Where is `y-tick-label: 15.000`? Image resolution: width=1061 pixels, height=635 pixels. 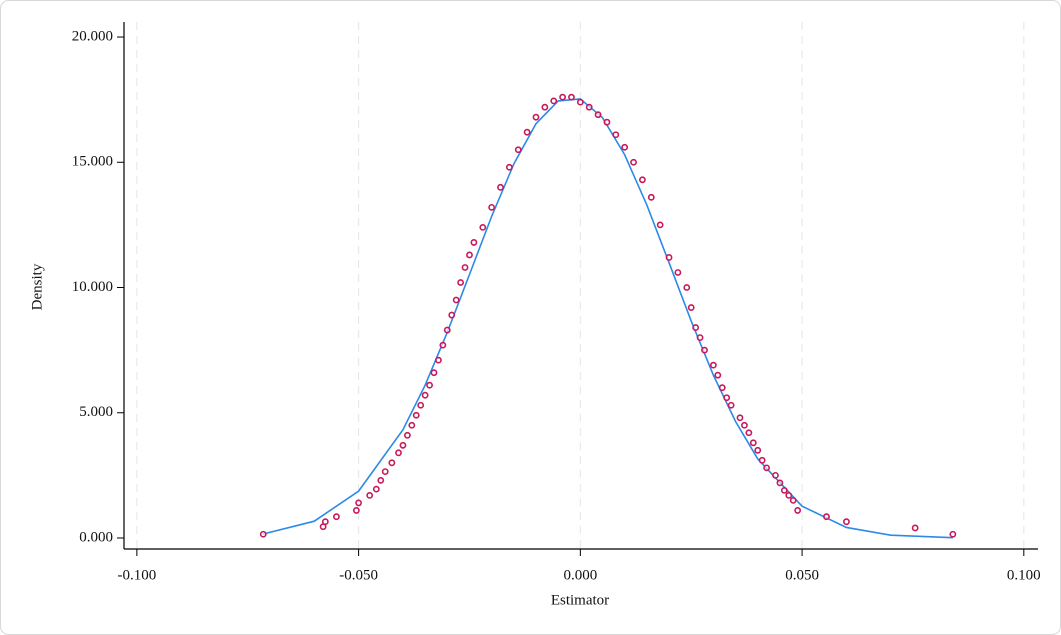
y-tick-label: 15.000 is located at coordinates (92, 162).